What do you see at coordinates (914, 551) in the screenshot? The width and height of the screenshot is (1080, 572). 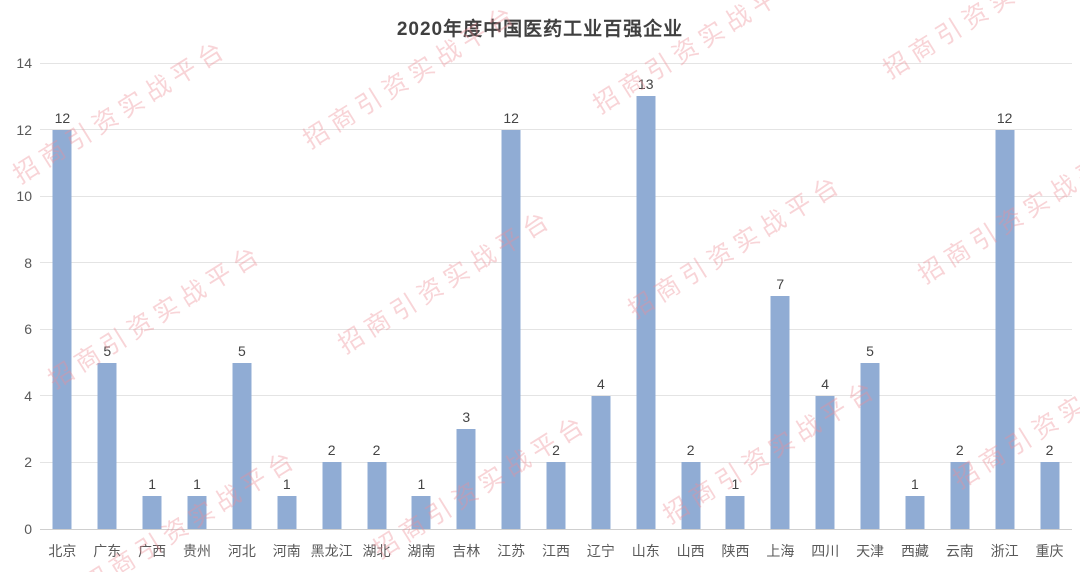 I see `x-axis-category-label: 西藏` at bounding box center [914, 551].